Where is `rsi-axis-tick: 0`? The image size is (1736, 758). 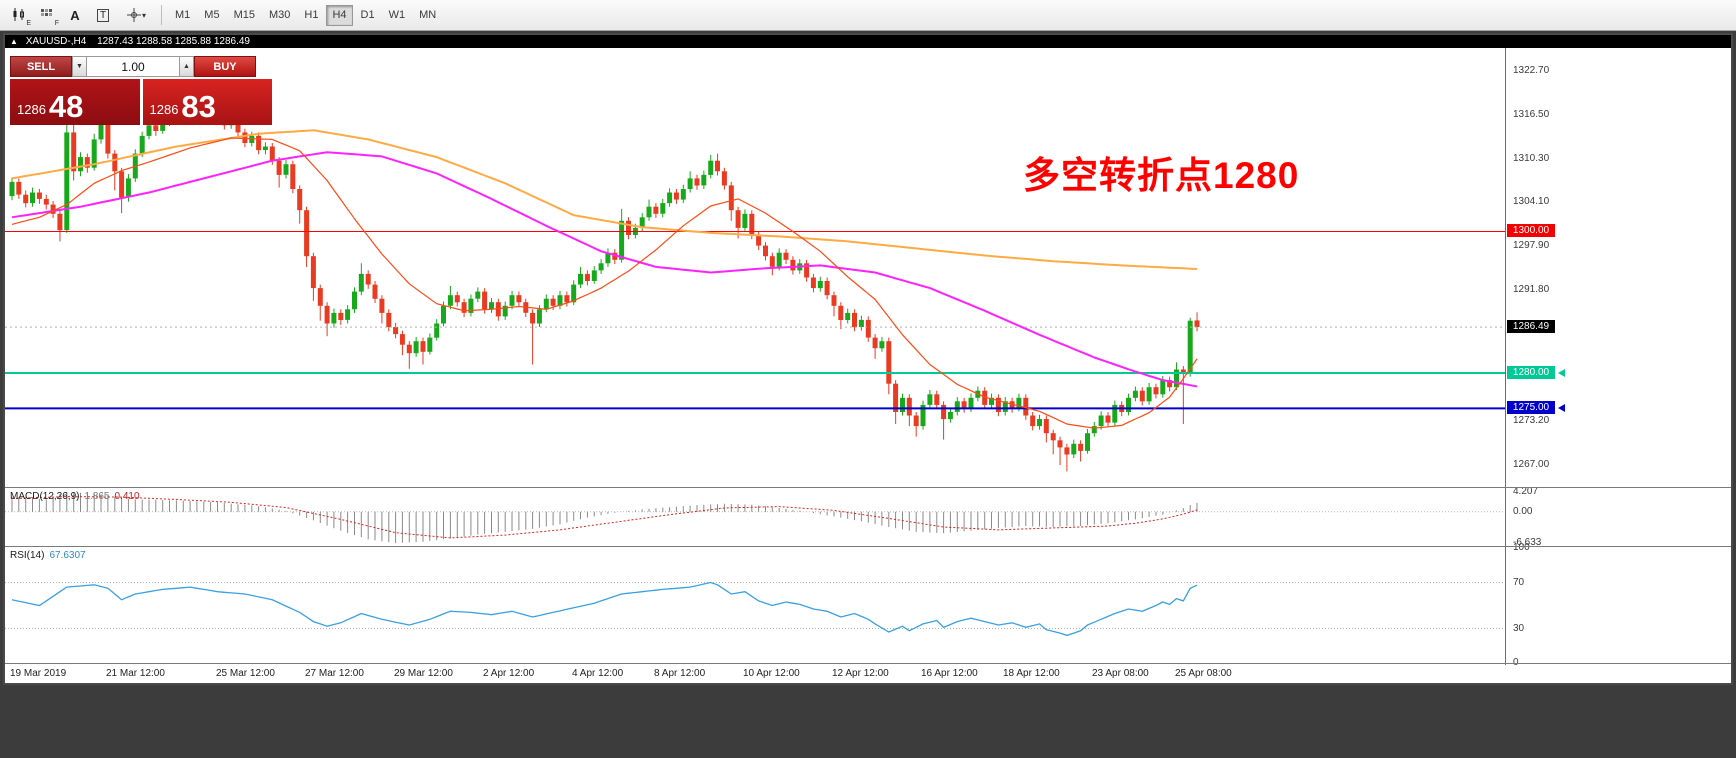
rsi-axis-tick: 0 is located at coordinates (1516, 662).